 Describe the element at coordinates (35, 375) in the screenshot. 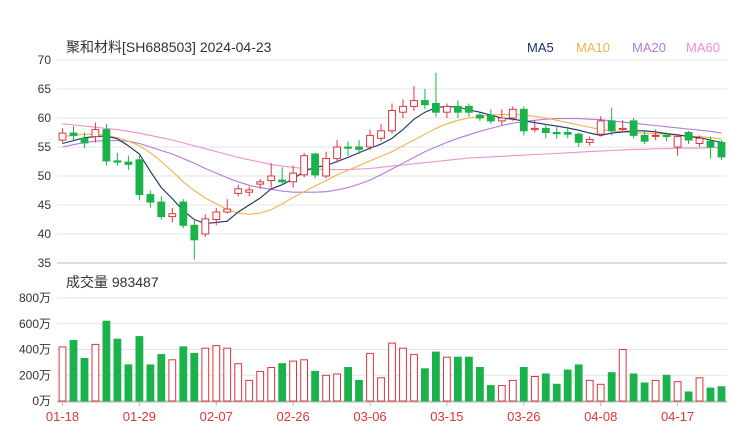

I see `volume-tick-label: 200万` at that location.